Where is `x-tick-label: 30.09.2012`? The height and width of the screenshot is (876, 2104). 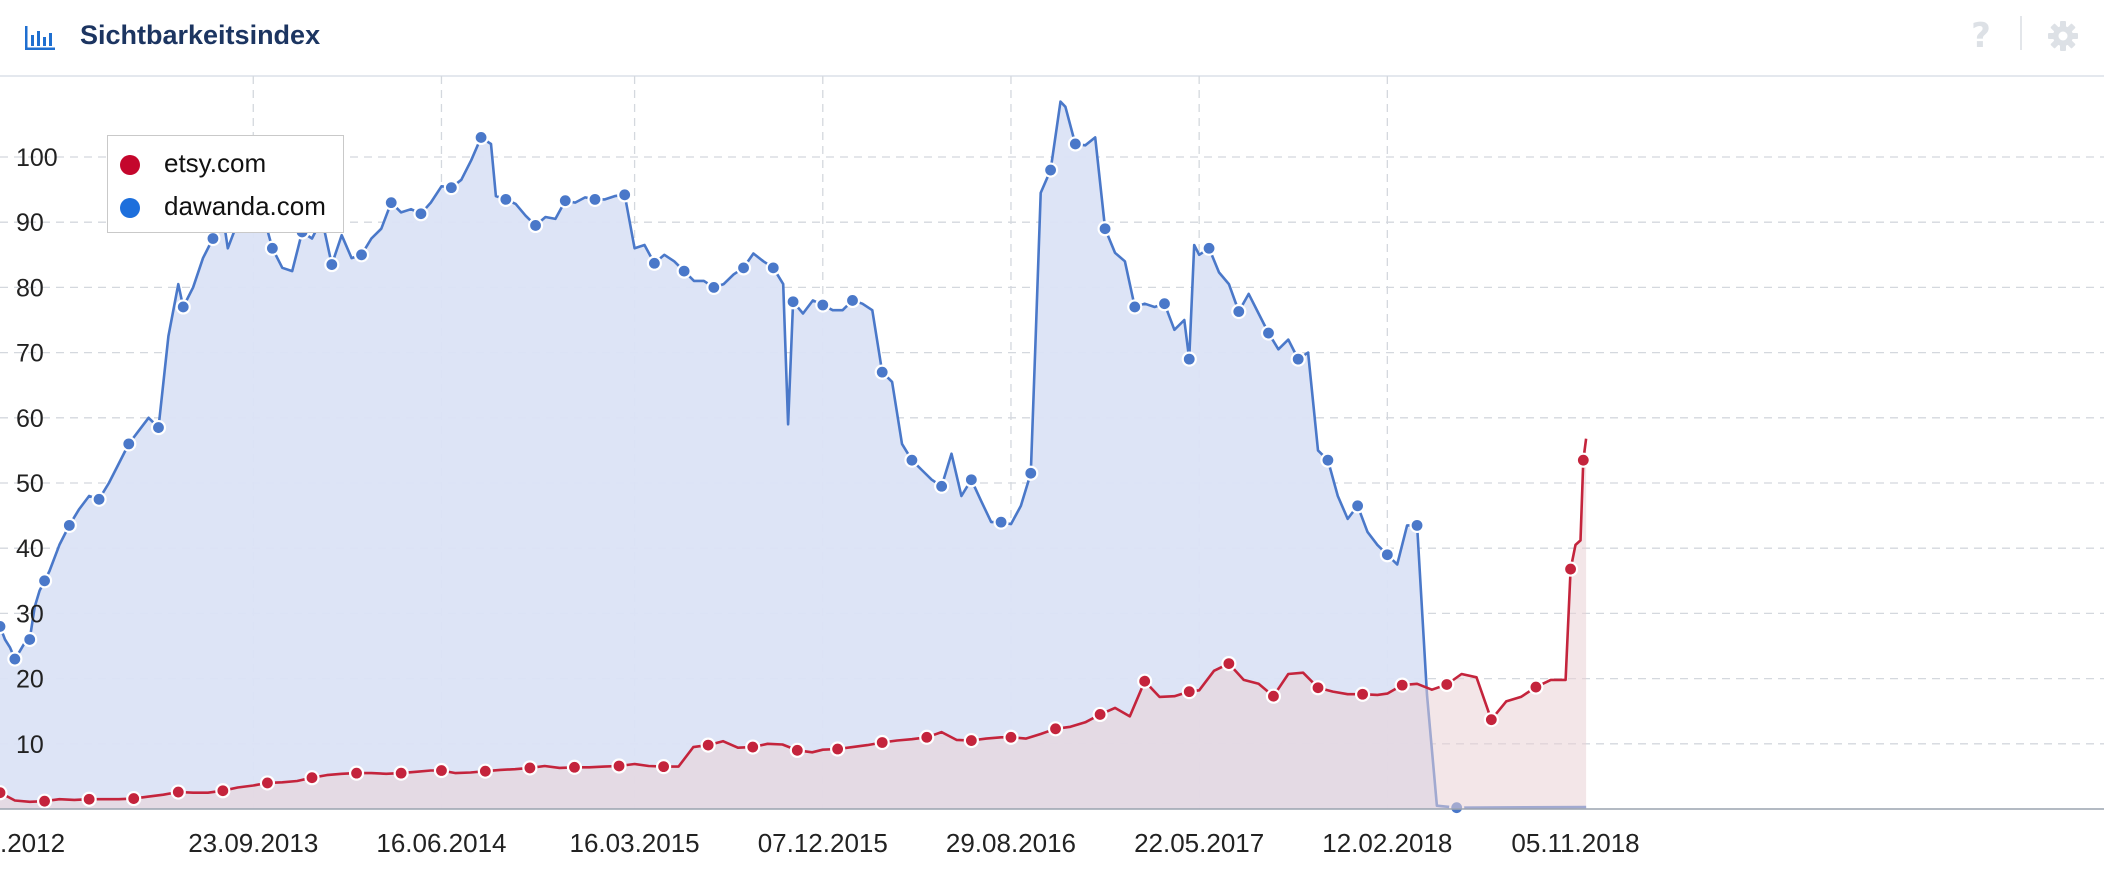
x-tick-label: 30.09.2012 is located at coordinates (32, 843).